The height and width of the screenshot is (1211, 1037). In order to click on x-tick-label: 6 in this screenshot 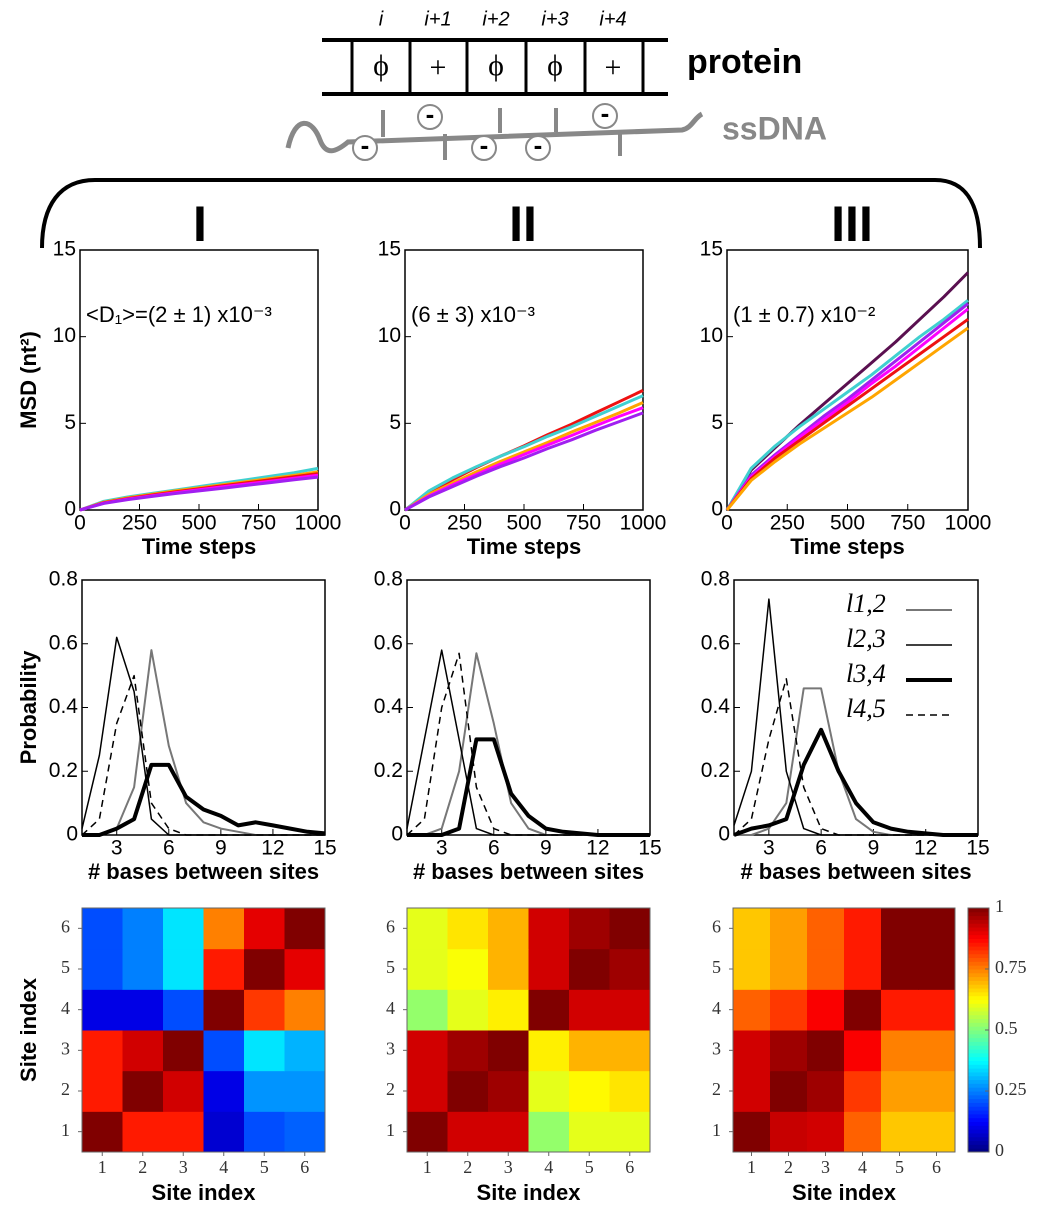, I will do `click(494, 848)`.